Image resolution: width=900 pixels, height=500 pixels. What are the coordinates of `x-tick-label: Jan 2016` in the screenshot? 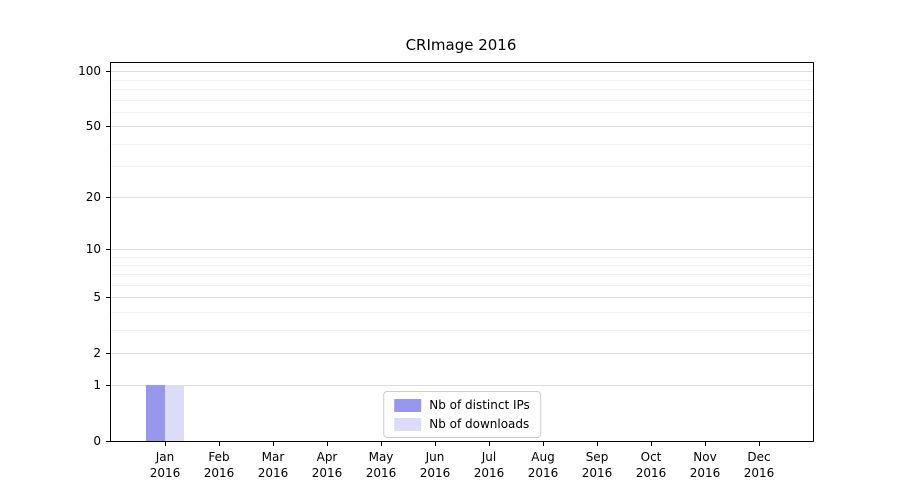 It's located at (165, 465).